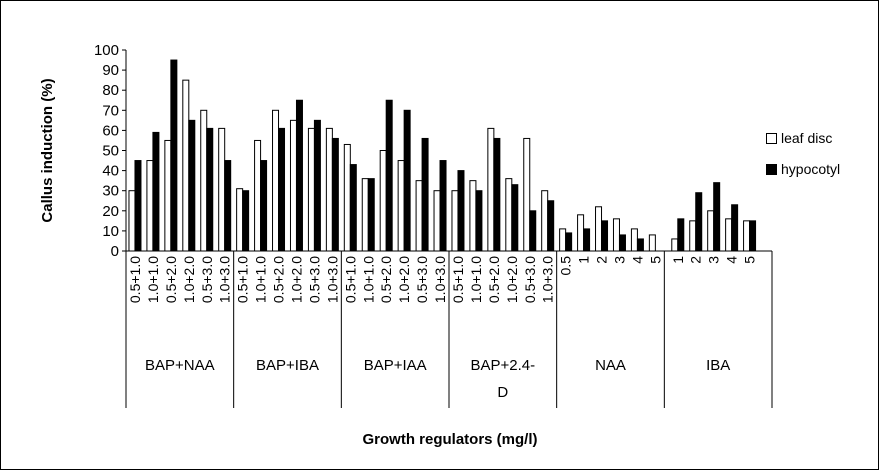 This screenshot has width=881, height=472. Describe the element at coordinates (395, 365) in the screenshot. I see `group-label: BAP+IAA` at that location.